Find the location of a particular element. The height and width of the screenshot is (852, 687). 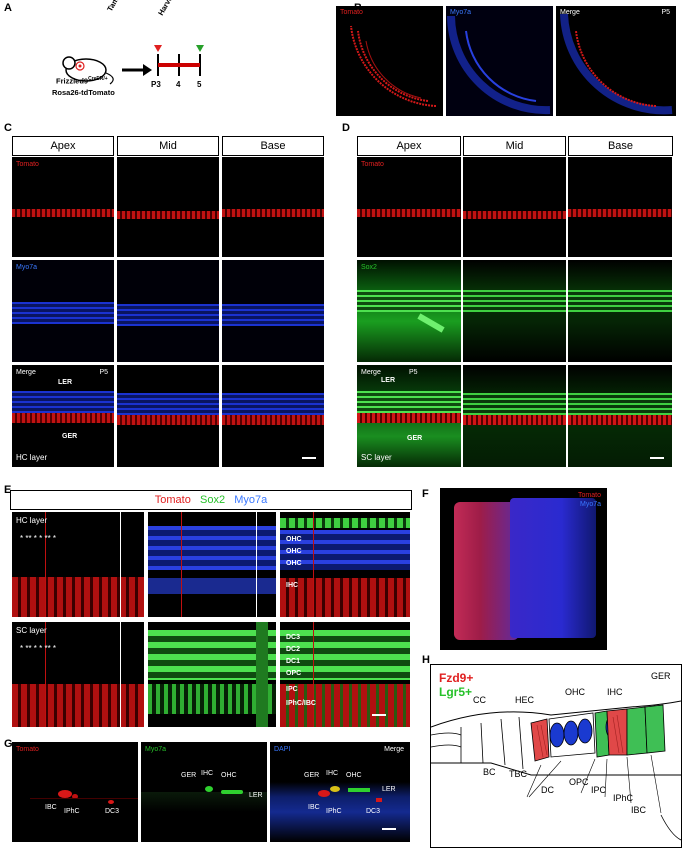

panel-label-d: D is located at coordinates (346, 128).